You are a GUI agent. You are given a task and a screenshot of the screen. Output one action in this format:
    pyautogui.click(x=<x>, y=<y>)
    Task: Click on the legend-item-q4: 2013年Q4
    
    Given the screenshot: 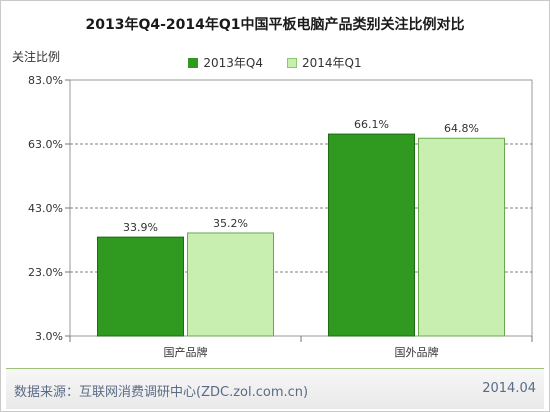 What is the action you would take?
    pyautogui.click(x=225, y=62)
    